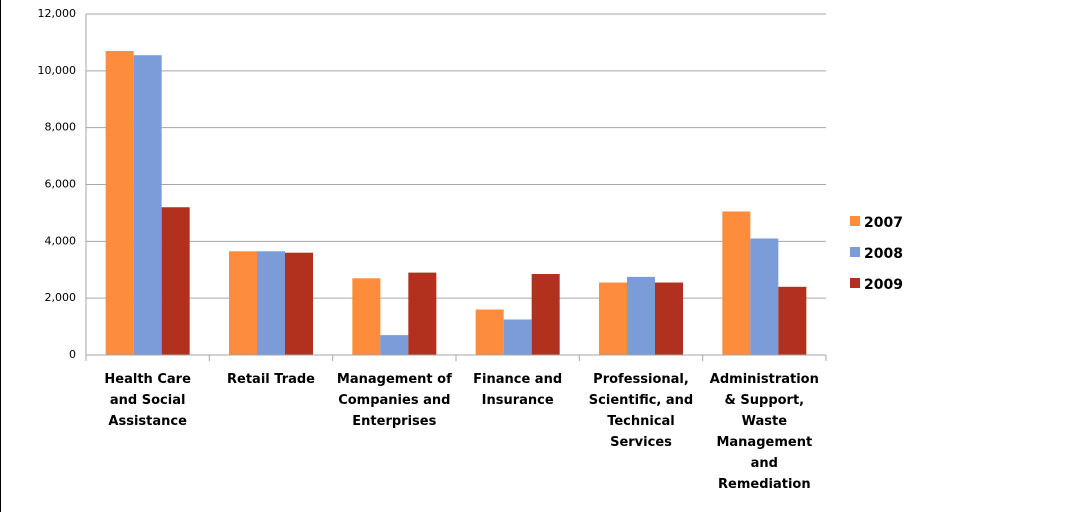 The image size is (1073, 512). I want to click on legend-label: 2007, so click(883, 223).